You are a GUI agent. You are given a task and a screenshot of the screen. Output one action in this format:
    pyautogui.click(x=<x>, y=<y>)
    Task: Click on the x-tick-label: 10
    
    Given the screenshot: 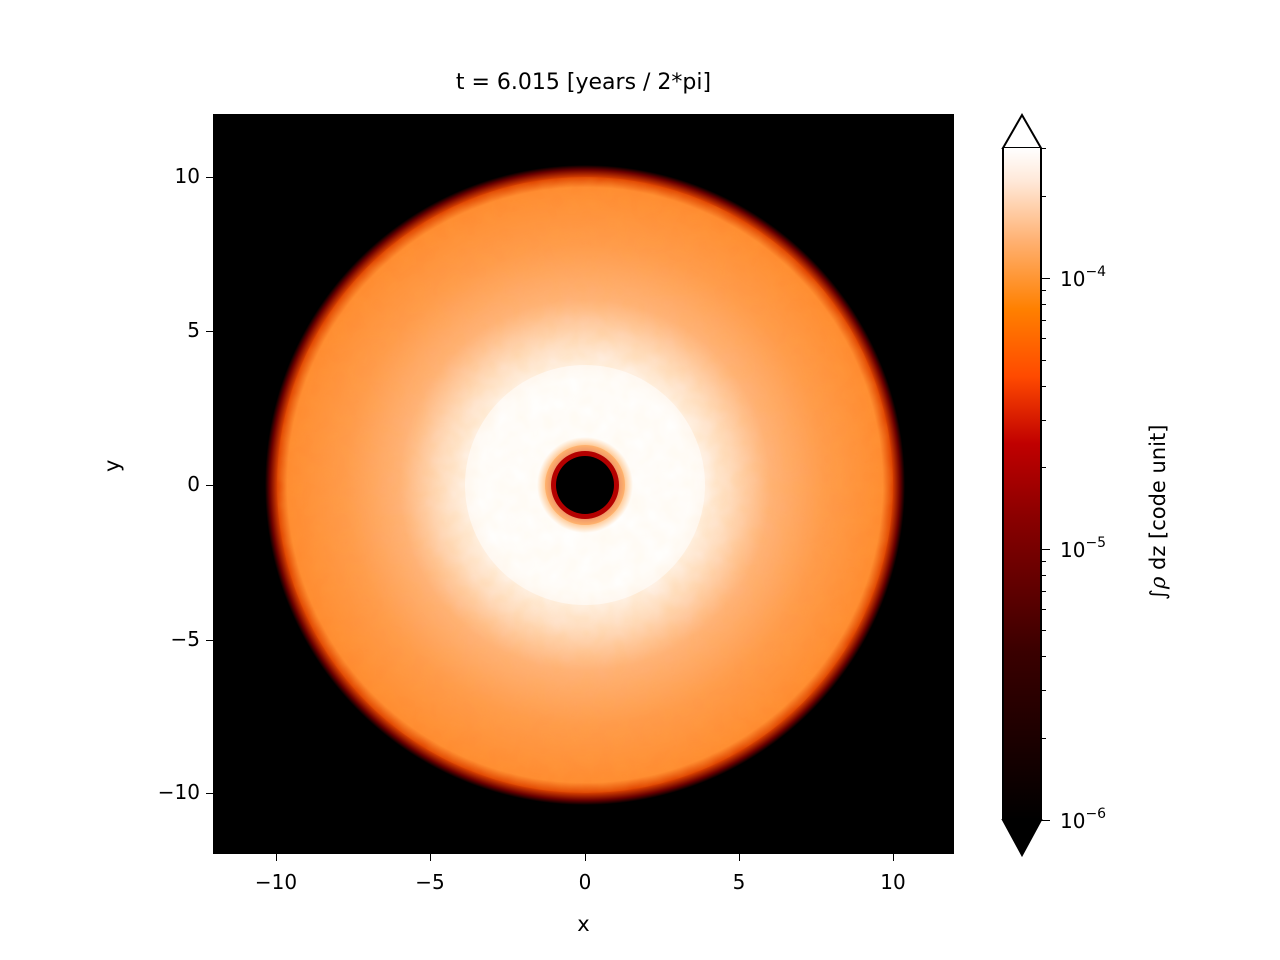 What is the action you would take?
    pyautogui.click(x=893, y=882)
    